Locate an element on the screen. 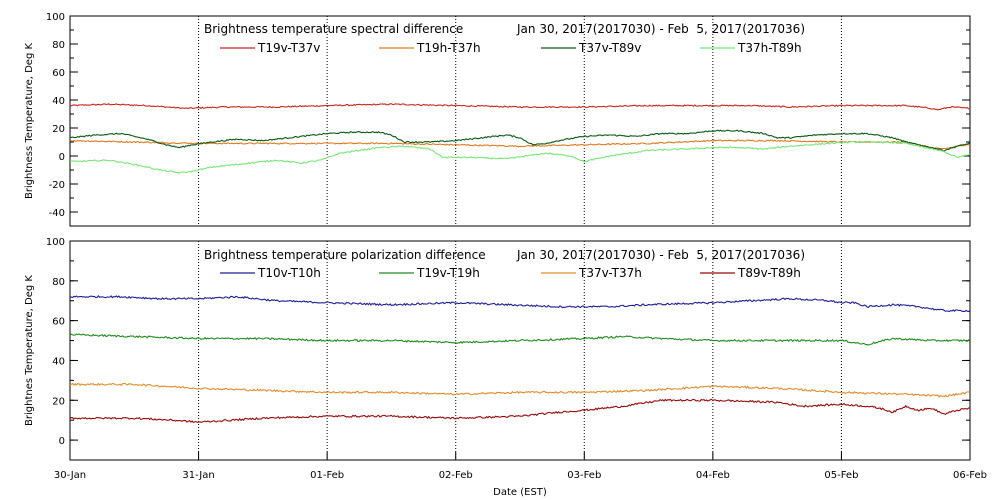  series-line-t37v-t37h is located at coordinates (520, 390).